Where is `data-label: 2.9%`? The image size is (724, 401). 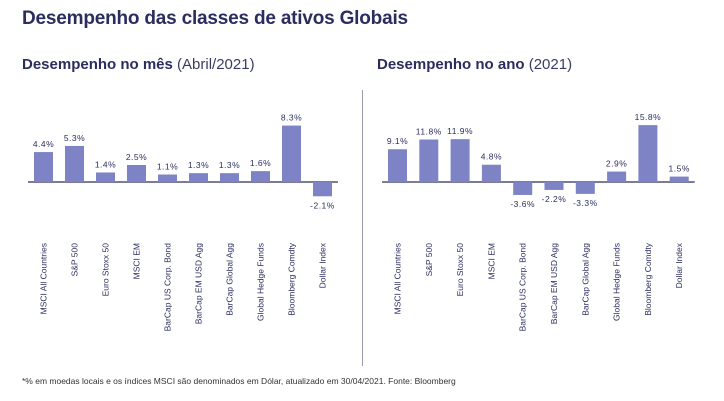
data-label: 2.9% is located at coordinates (616, 164).